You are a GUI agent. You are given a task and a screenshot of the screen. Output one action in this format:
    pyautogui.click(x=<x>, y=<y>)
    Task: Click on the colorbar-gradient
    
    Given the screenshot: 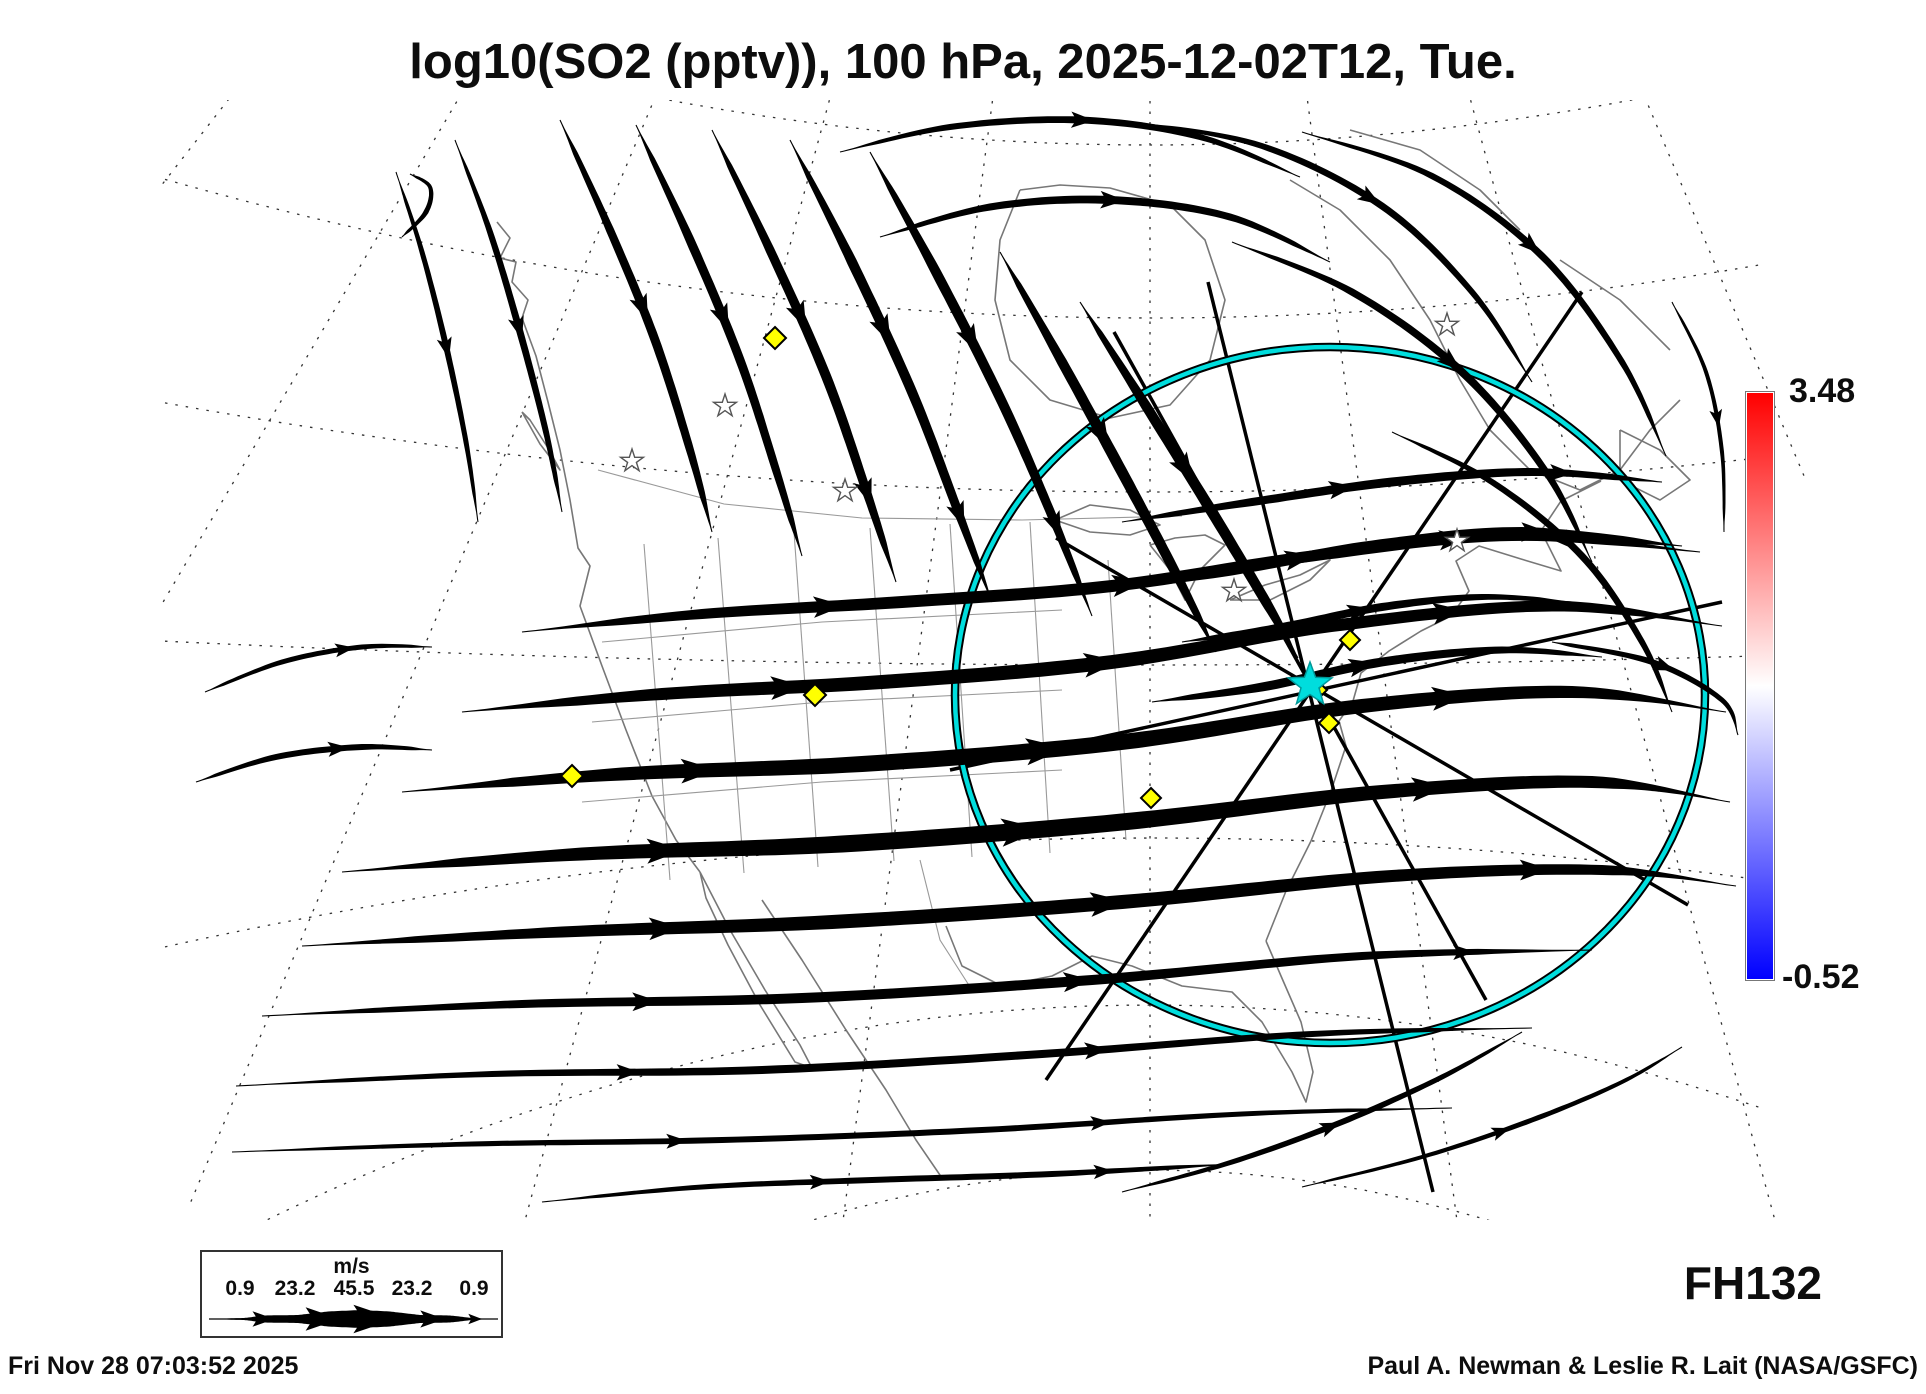 What is the action you would take?
    pyautogui.click(x=1760, y=686)
    